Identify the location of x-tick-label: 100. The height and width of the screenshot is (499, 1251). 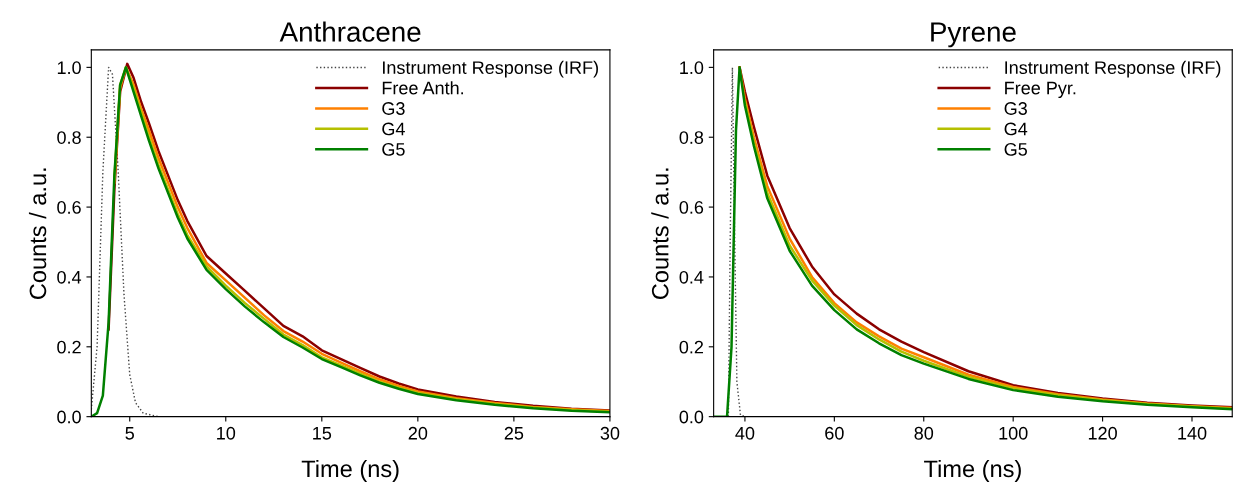
(1013, 433).